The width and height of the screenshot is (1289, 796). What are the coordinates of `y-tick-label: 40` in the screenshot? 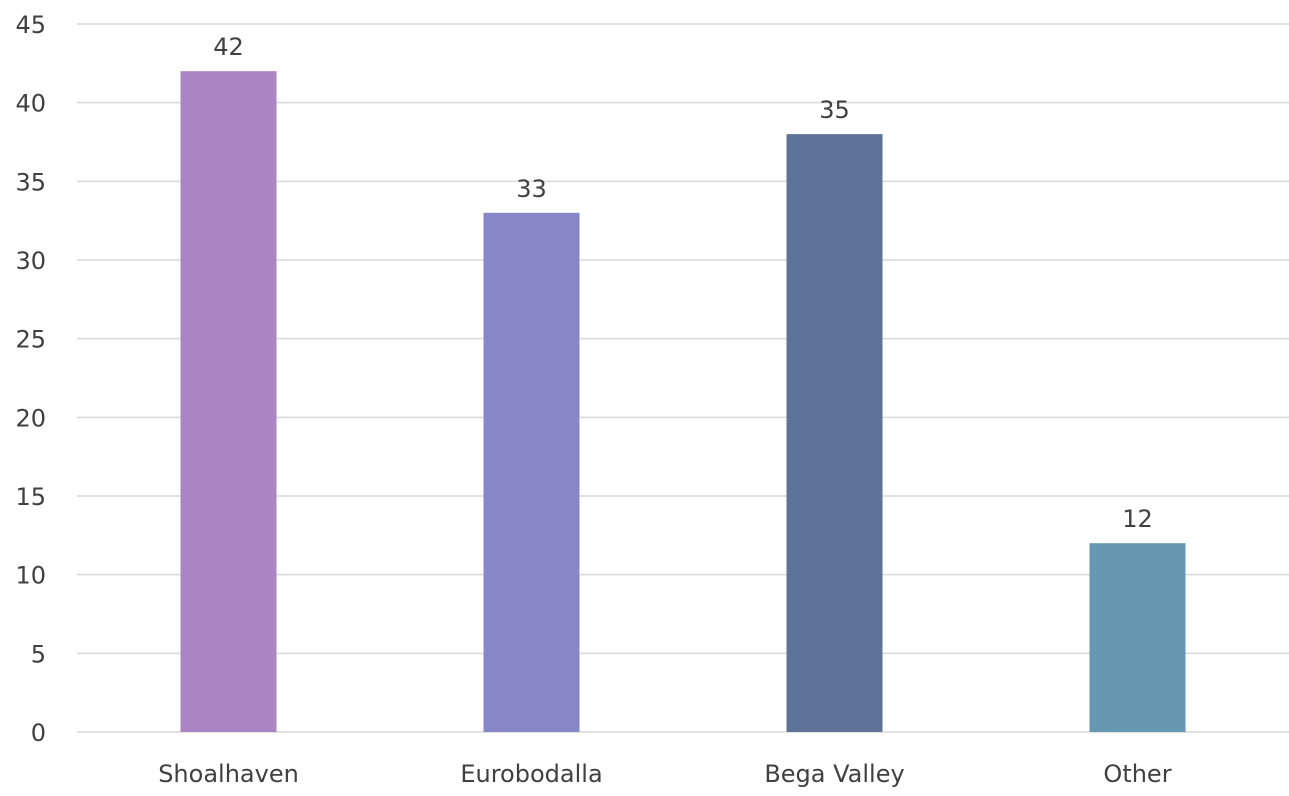 It's located at (30, 104).